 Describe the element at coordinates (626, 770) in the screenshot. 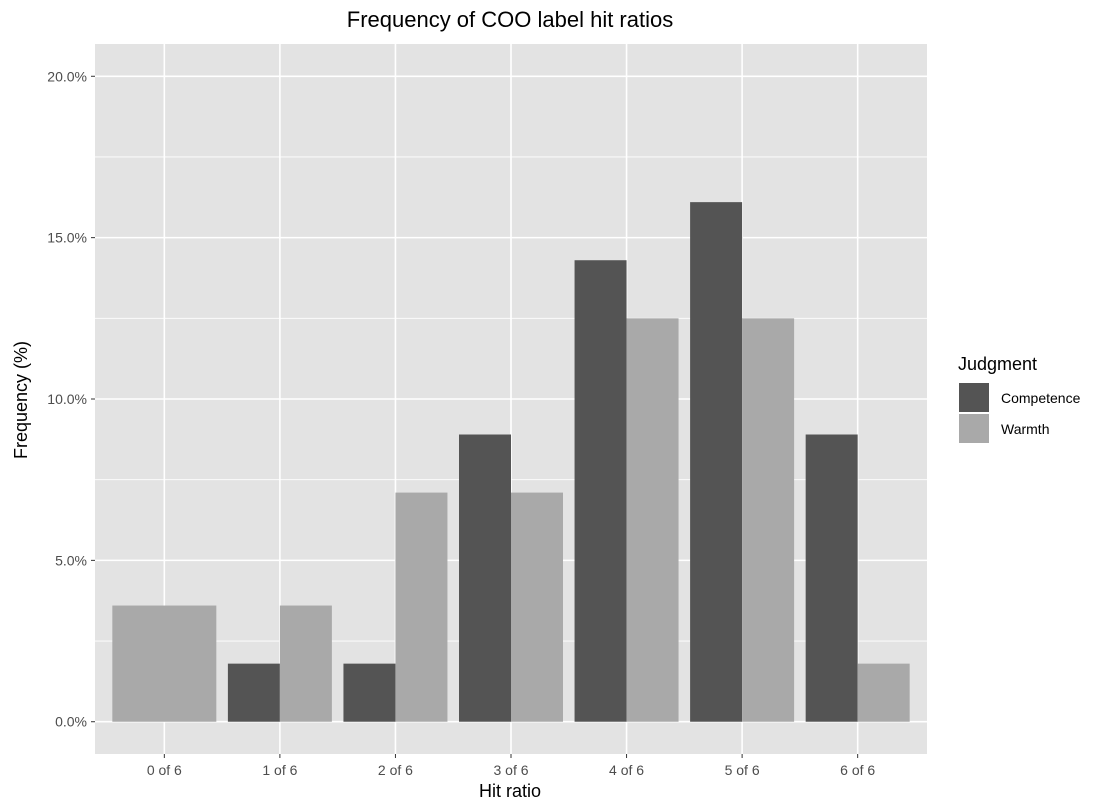

I see `x-tick-label: 4 of 6` at that location.